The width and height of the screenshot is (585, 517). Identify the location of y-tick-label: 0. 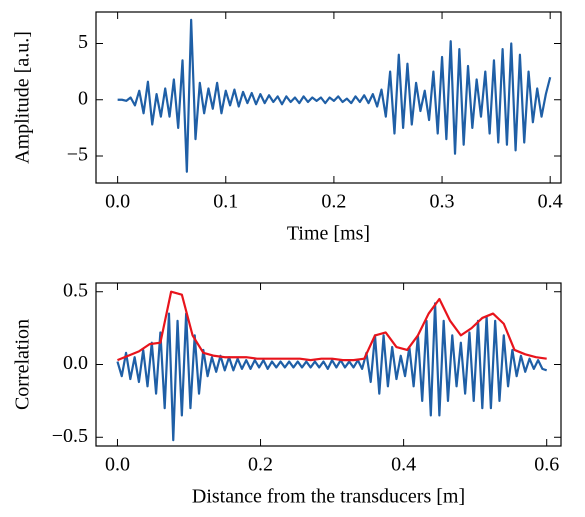
(83, 98).